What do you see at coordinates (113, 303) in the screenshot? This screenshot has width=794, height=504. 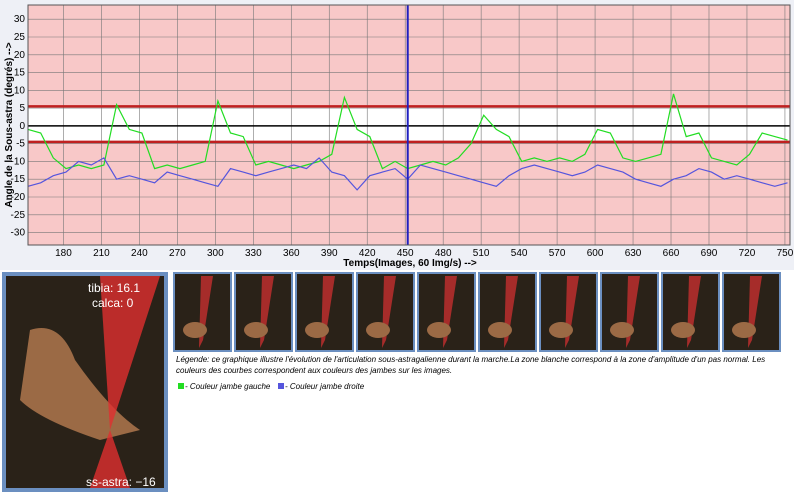 I see `calca-label: calca: 0` at bounding box center [113, 303].